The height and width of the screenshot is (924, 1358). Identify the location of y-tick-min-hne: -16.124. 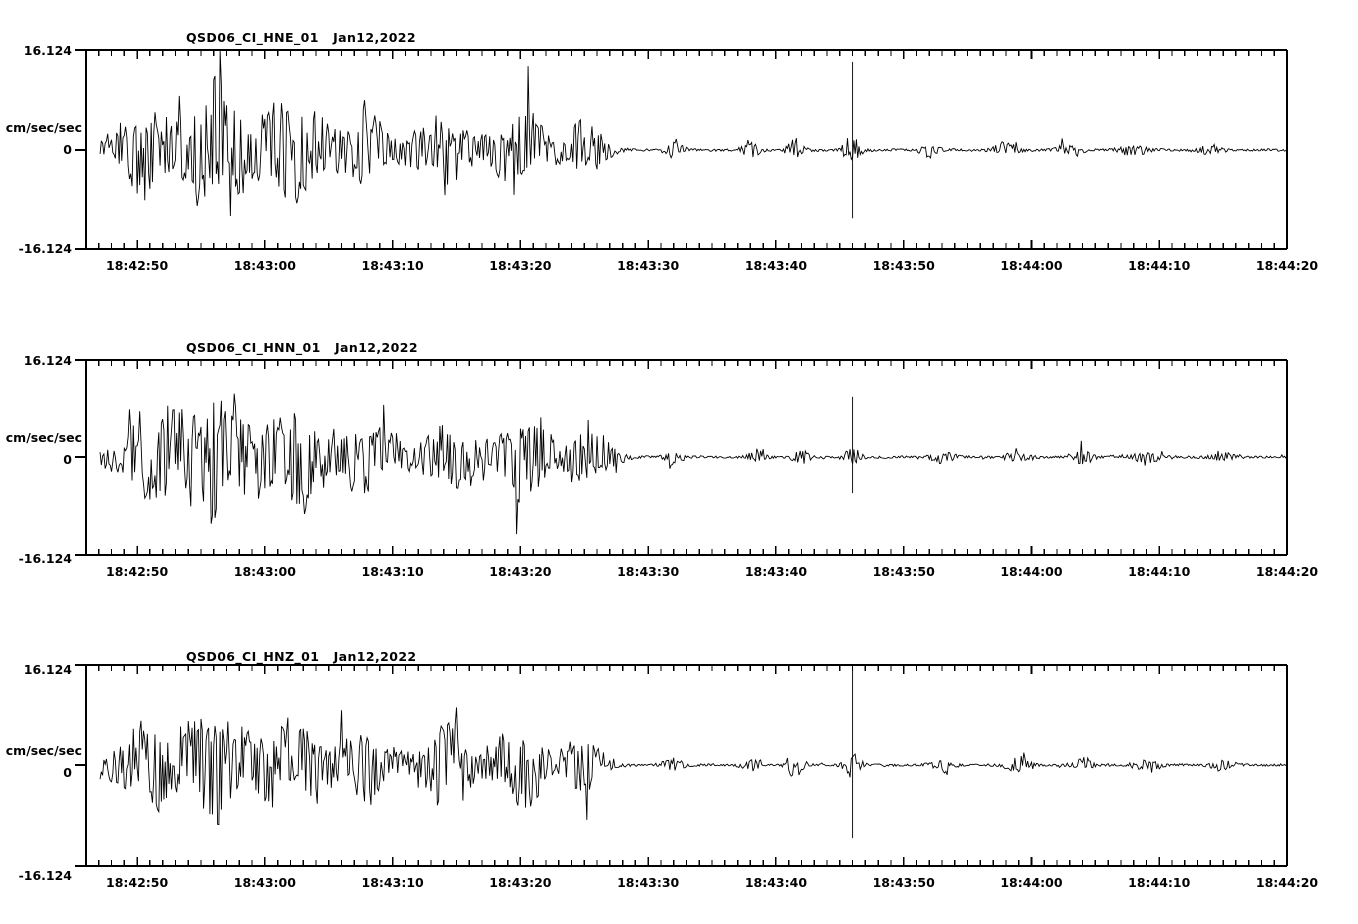
(45, 248).